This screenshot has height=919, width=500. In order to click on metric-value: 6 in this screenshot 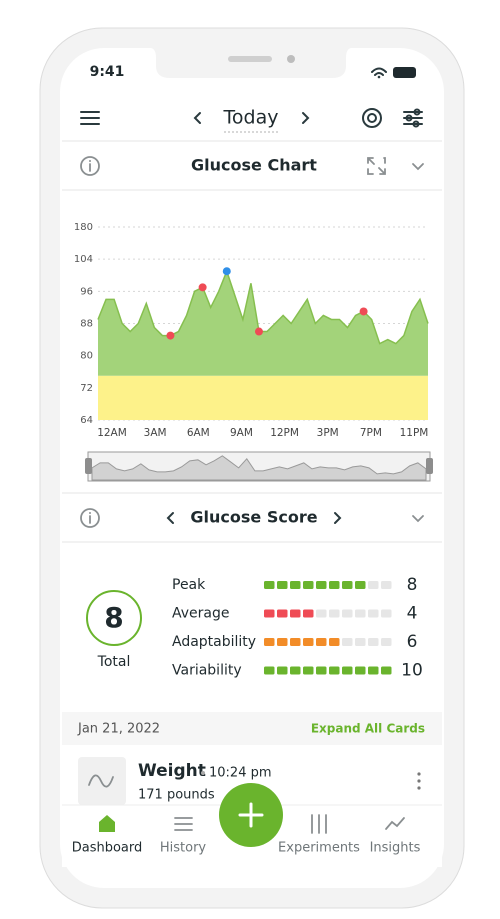, I will do `click(412, 642)`.